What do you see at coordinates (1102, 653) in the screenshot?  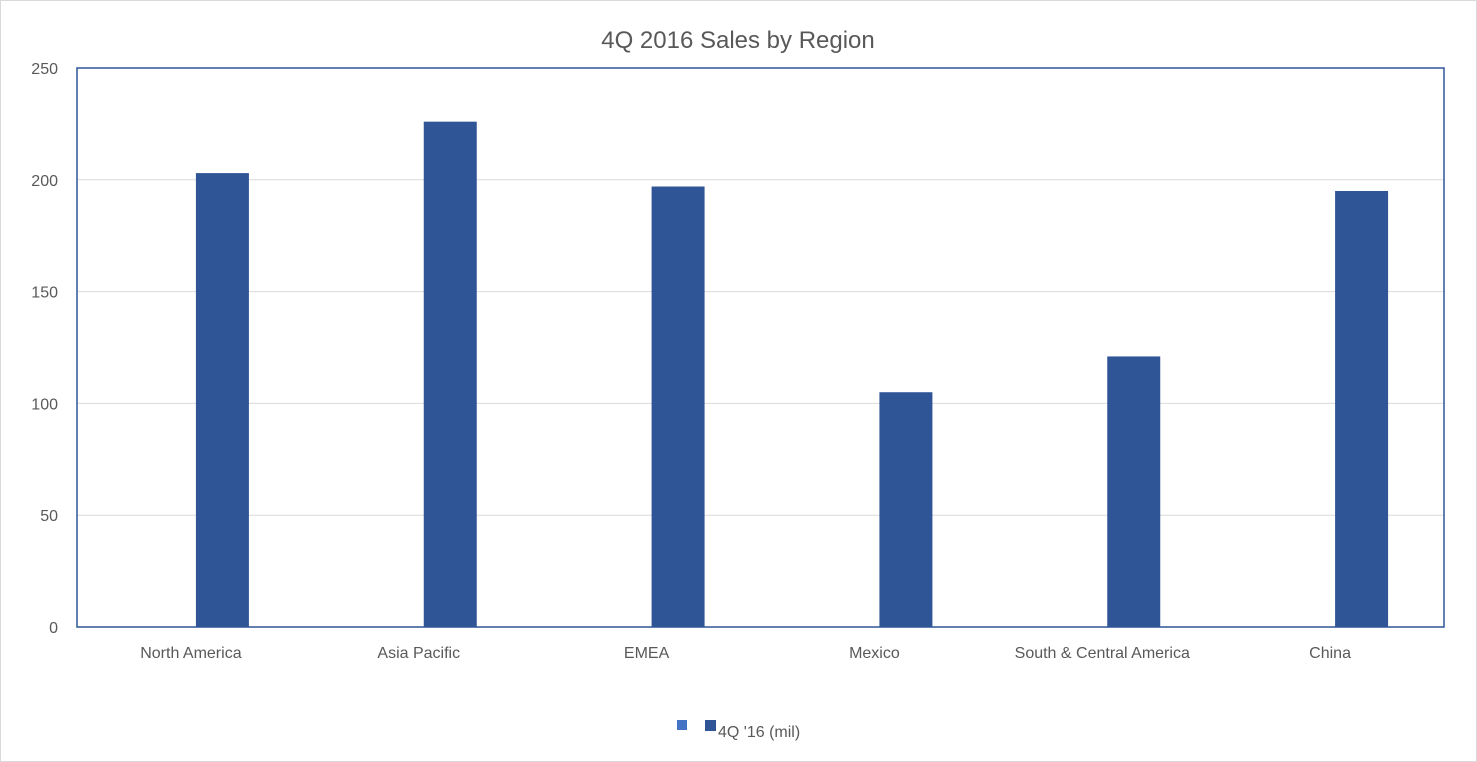 I see `x-tick-label: South & Central America` at bounding box center [1102, 653].